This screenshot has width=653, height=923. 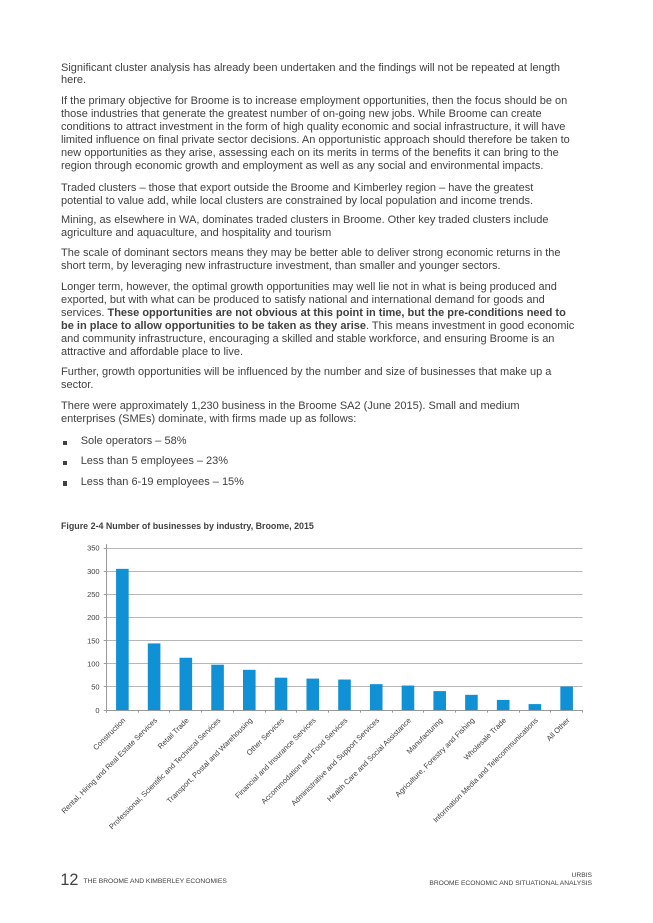 I want to click on svg-text: 250, so click(x=93, y=594).